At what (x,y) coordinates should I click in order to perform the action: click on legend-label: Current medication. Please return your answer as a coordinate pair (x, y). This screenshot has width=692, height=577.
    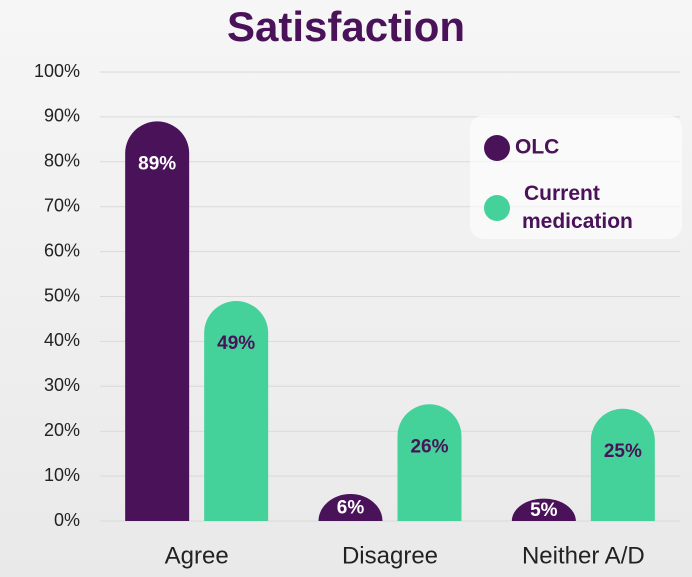
    Looking at the image, I should click on (577, 207).